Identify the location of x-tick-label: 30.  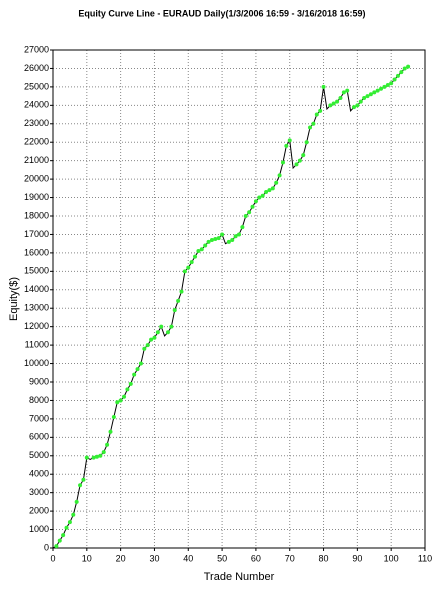
(154, 558).